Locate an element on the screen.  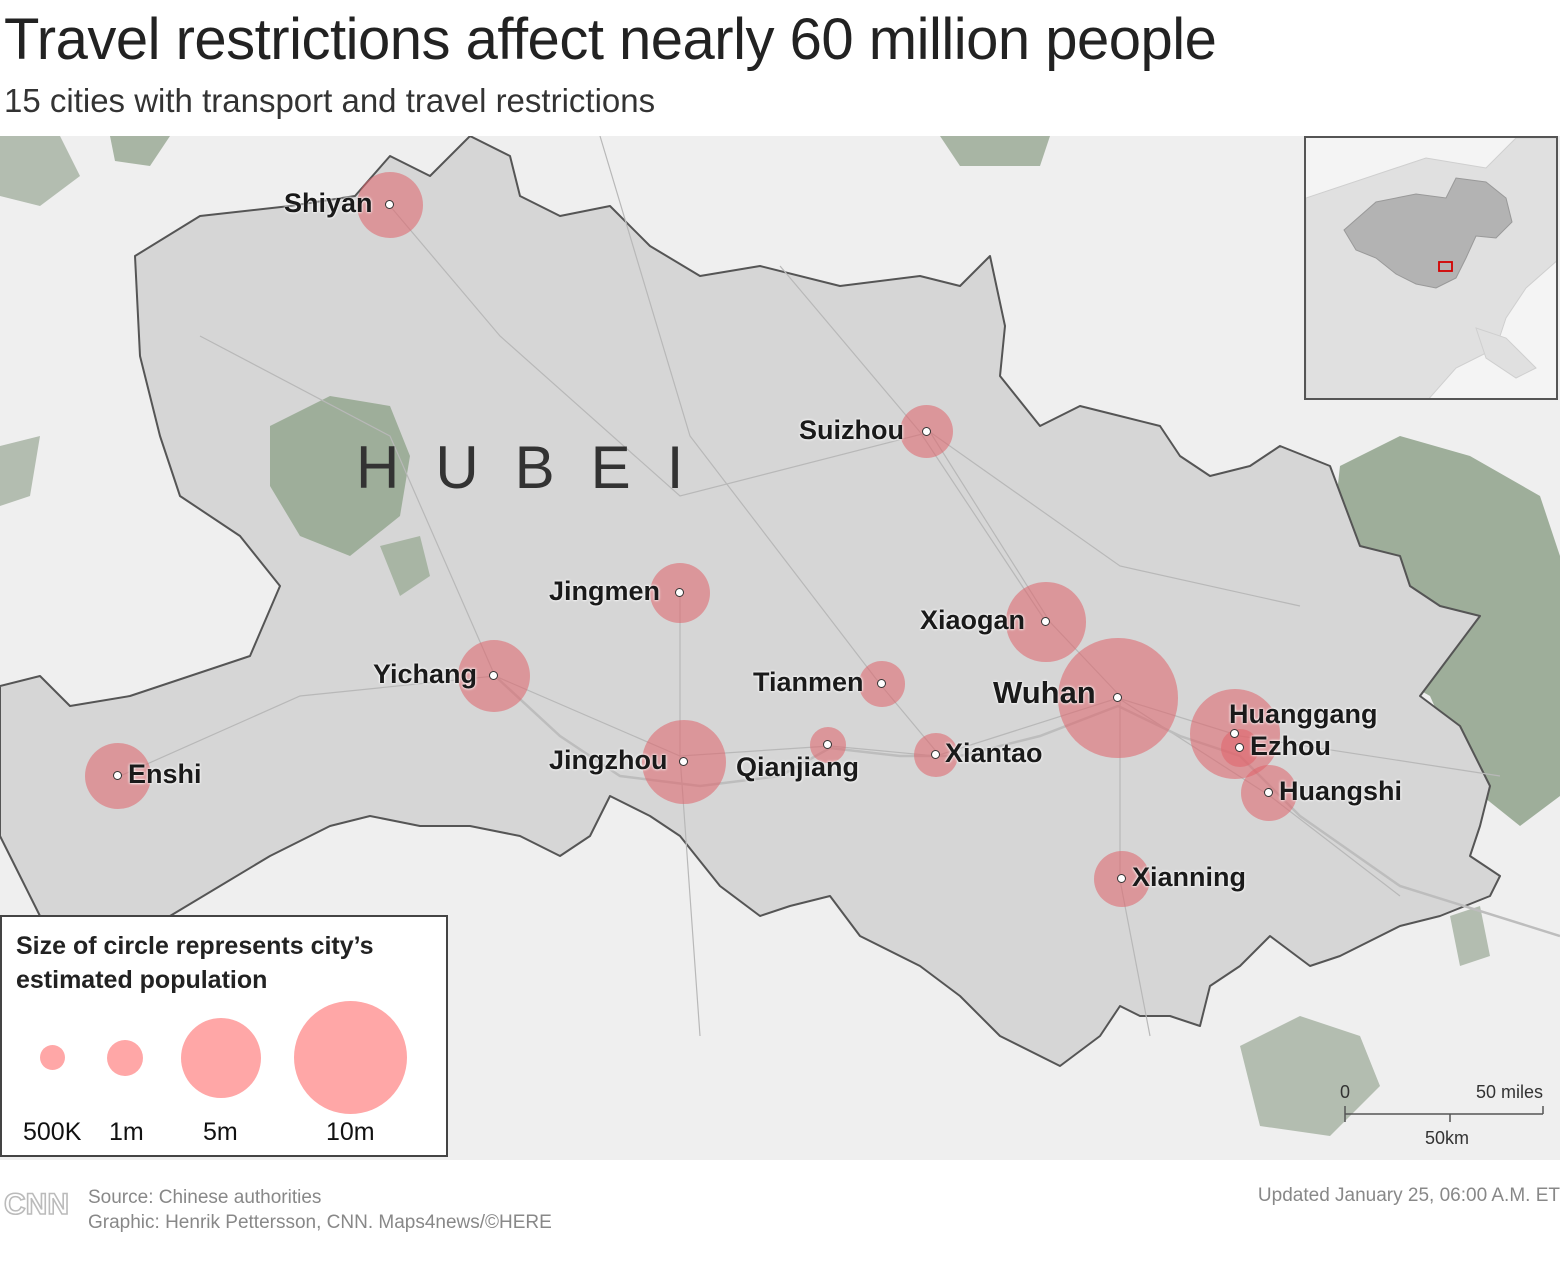
city-label-enshi: Enshi is located at coordinates (165, 774).